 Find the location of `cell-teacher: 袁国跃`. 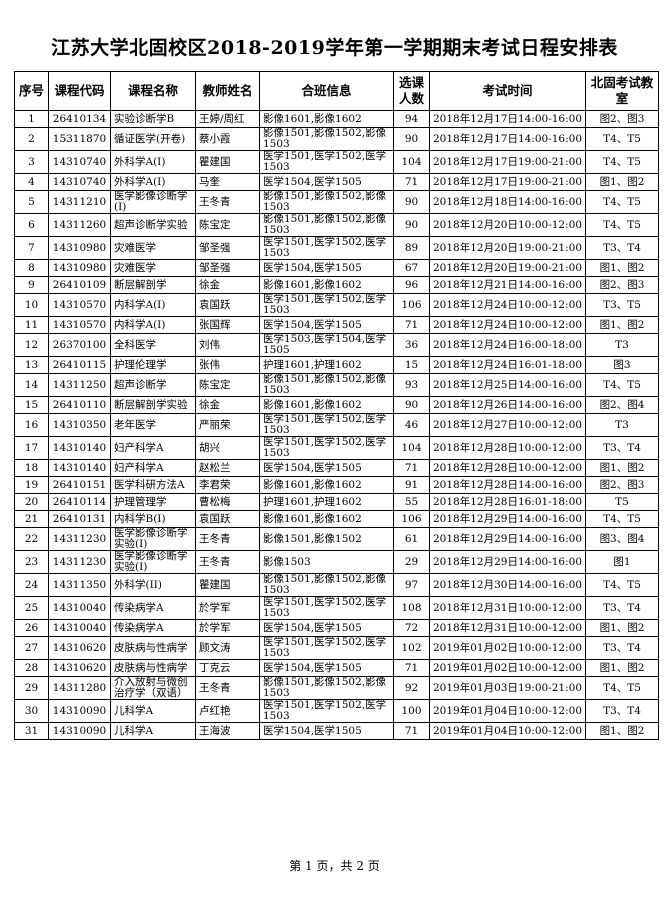

cell-teacher: 袁国跃 is located at coordinates (227, 519).